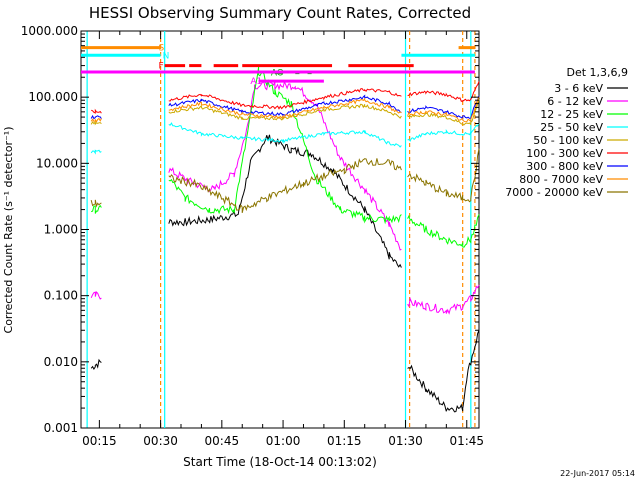  Describe the element at coordinates (597, 473) in the screenshot. I see `date-stamp: 22-Jun-2017 05:14` at that location.